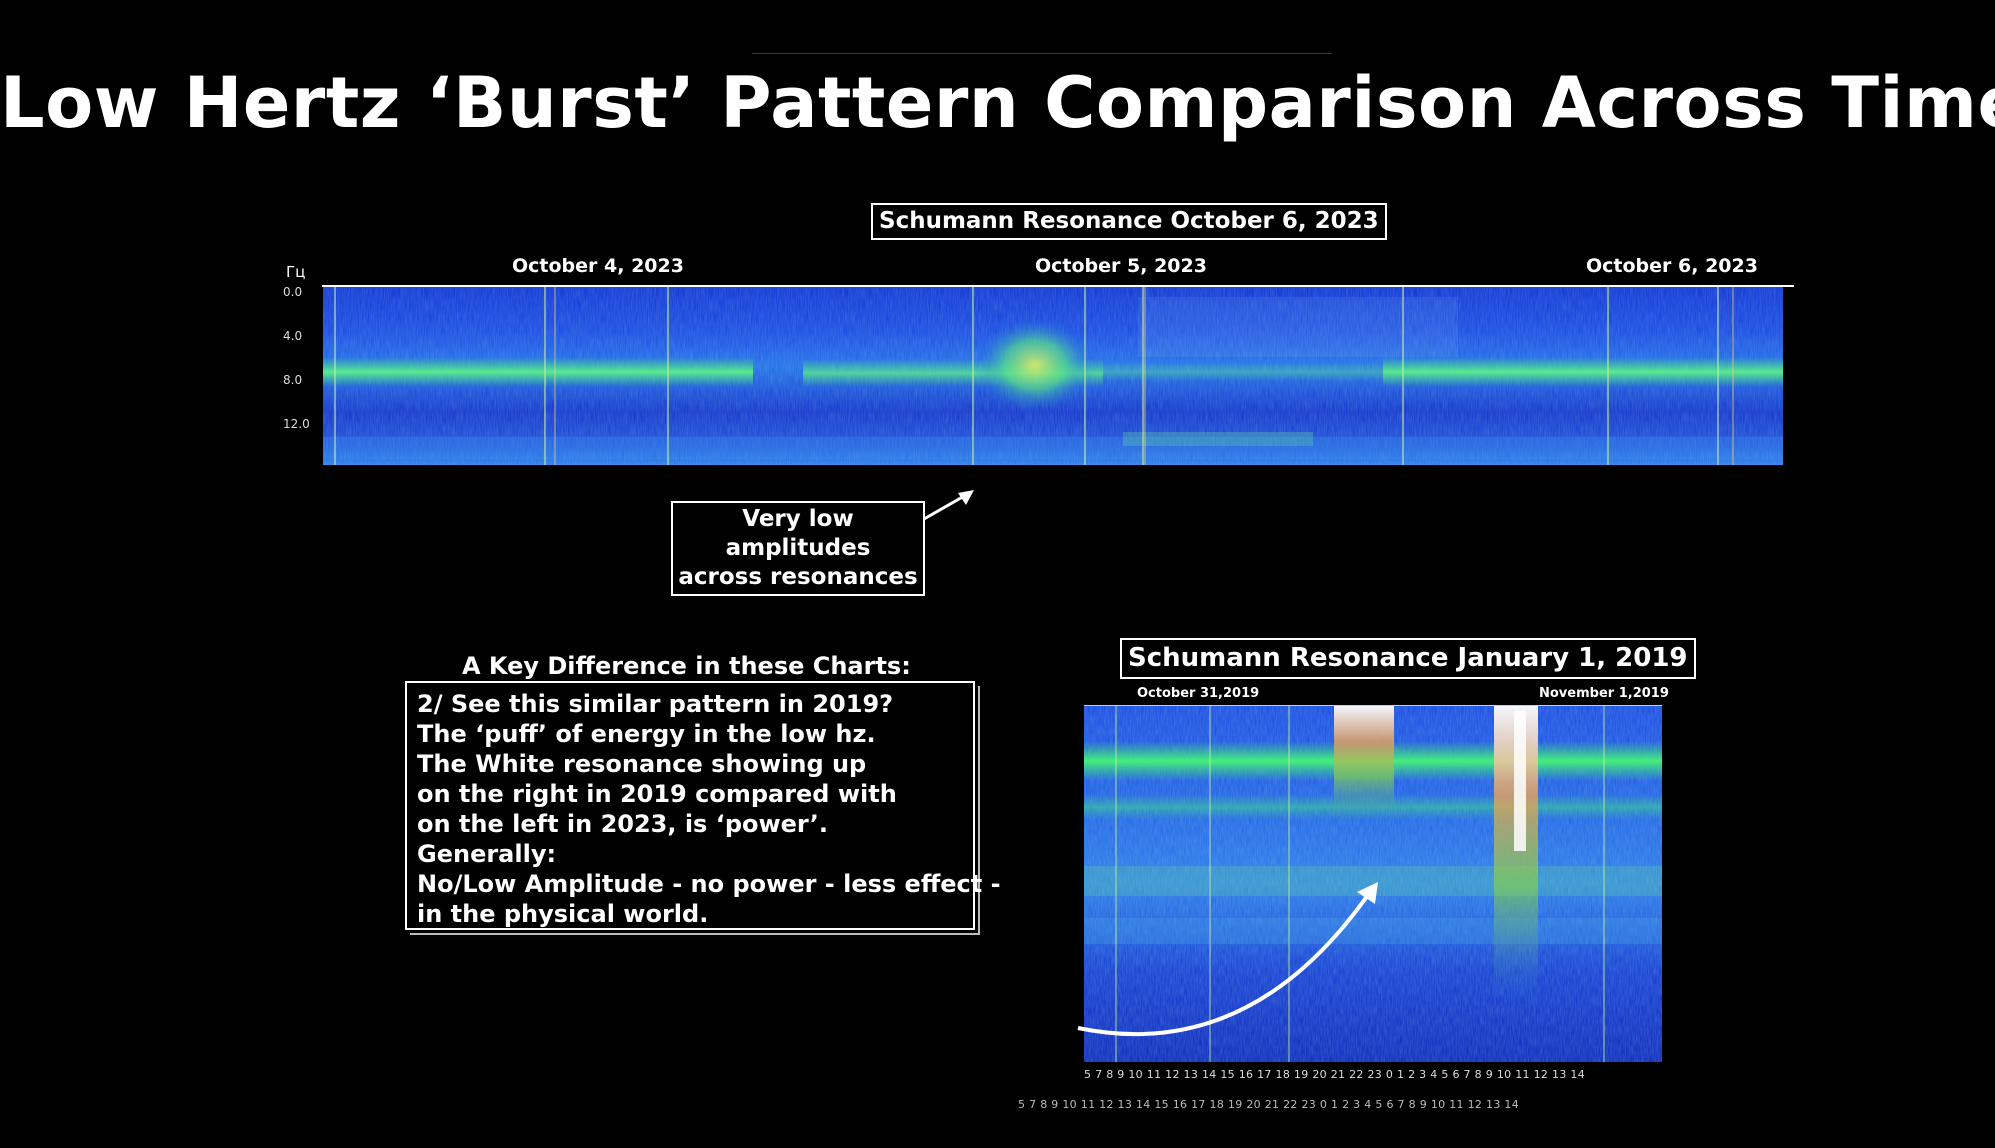  I want to click on key-line: on the left in 2023, is ‘power’., so click(623, 824).